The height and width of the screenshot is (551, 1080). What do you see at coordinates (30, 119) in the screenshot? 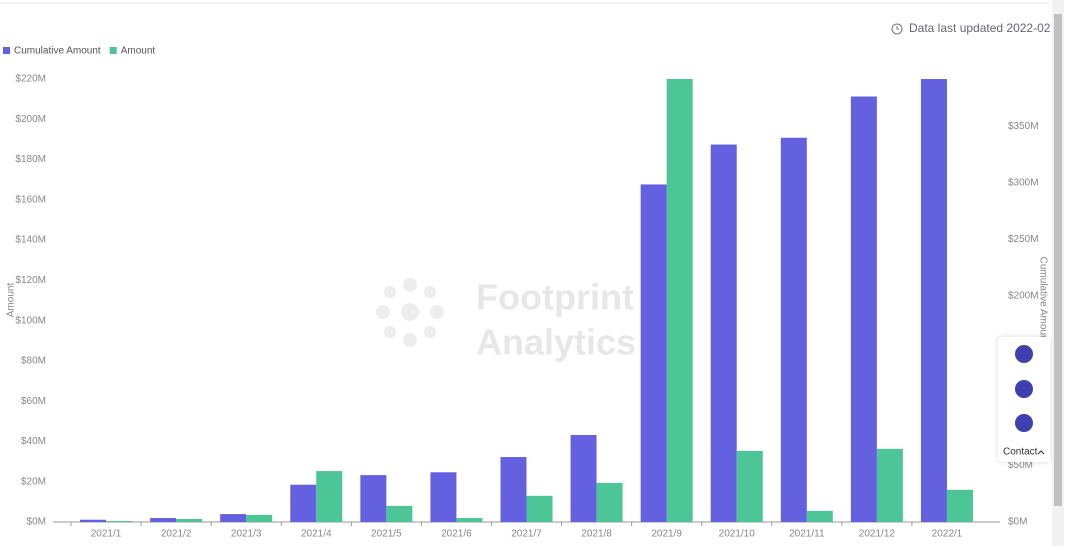
I see `y-tick-label: $200M` at bounding box center [30, 119].